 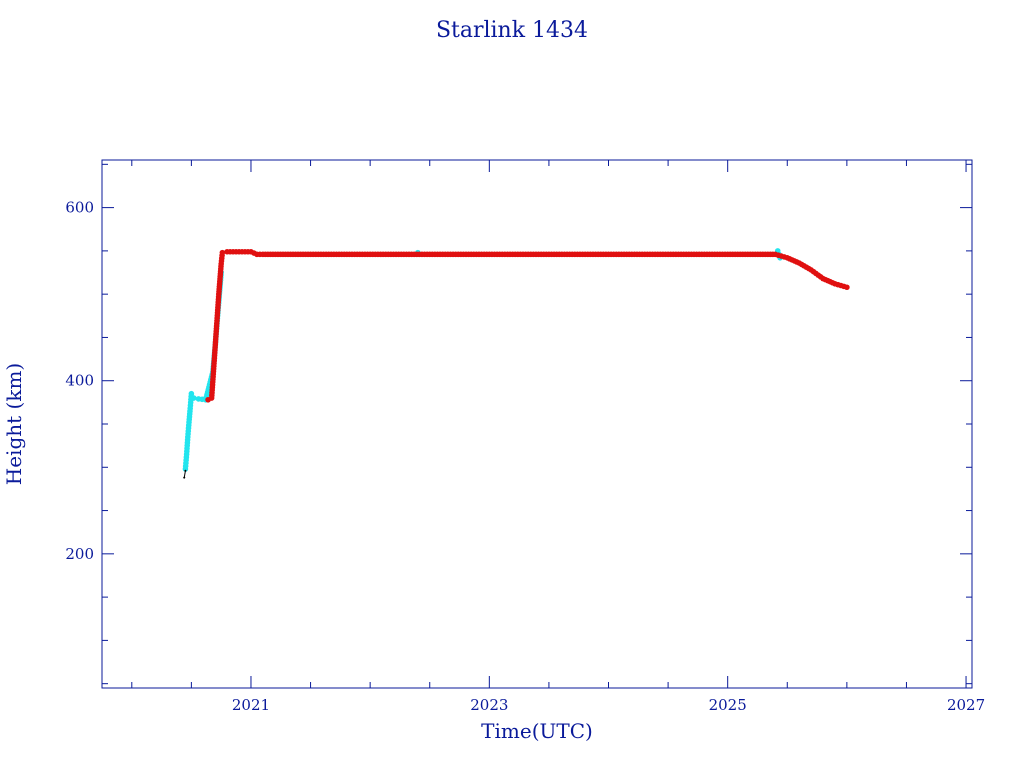 What do you see at coordinates (79, 381) in the screenshot?
I see `y-tick-label: 400` at bounding box center [79, 381].